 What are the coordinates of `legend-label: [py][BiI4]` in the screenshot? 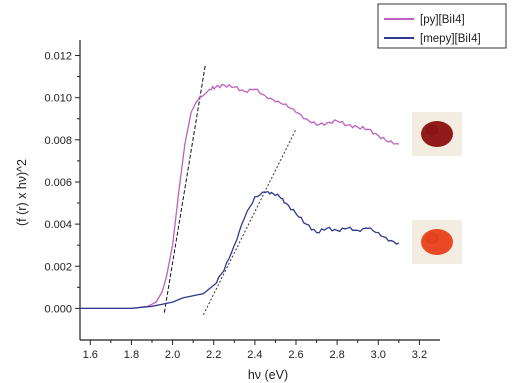 It's located at (442, 20).